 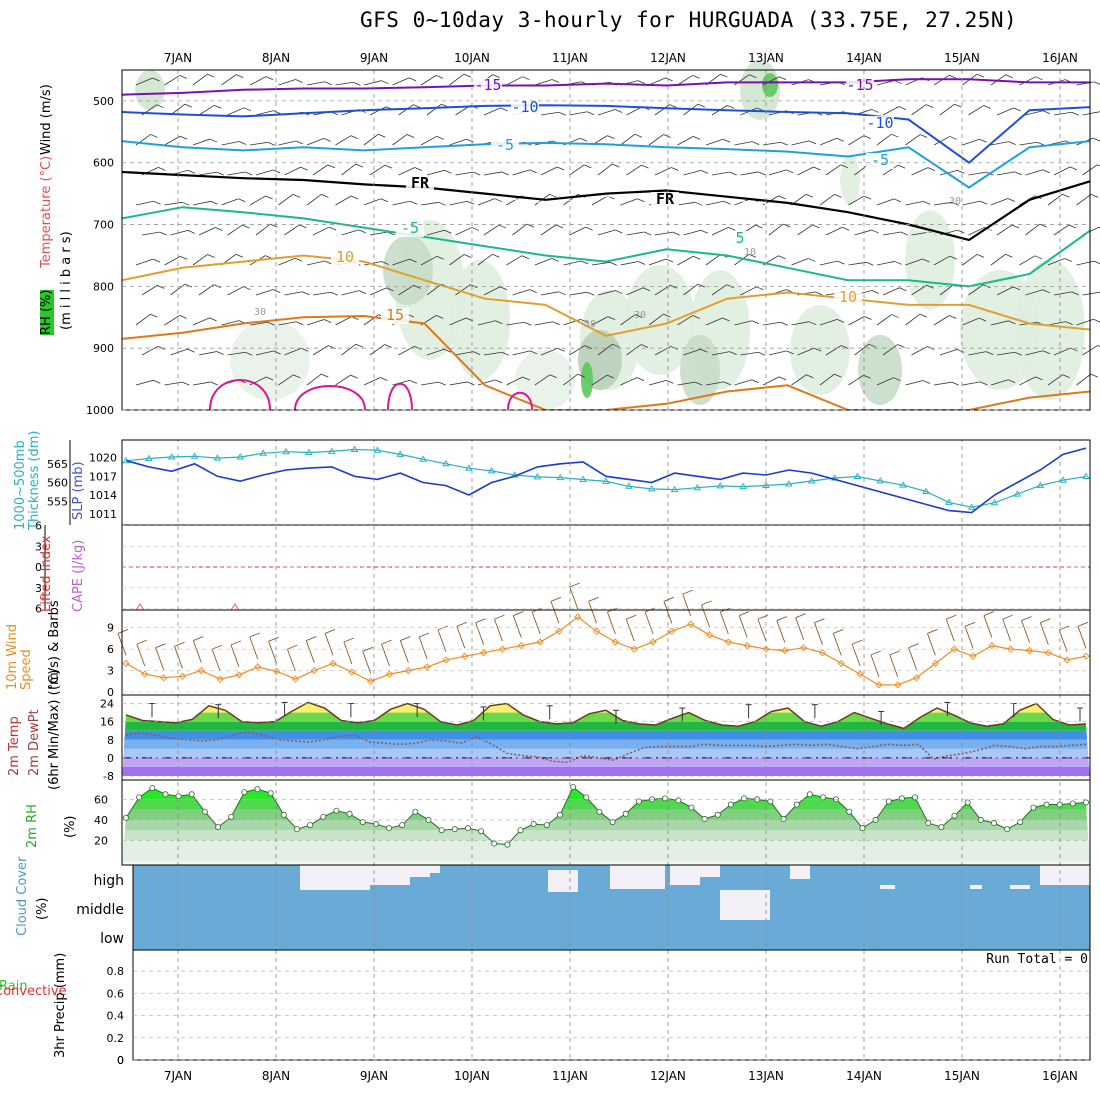 What do you see at coordinates (410, 229) in the screenshot?
I see `contour-label-bg` at bounding box center [410, 229].